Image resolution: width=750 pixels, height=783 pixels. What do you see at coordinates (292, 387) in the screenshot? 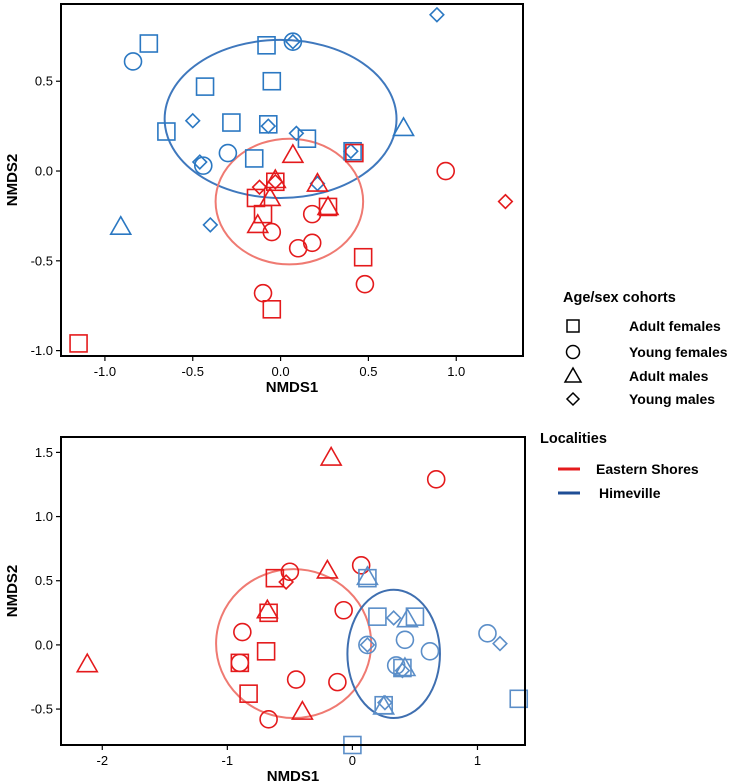
I see `top-x-axis-title: NMDS1` at bounding box center [292, 387].